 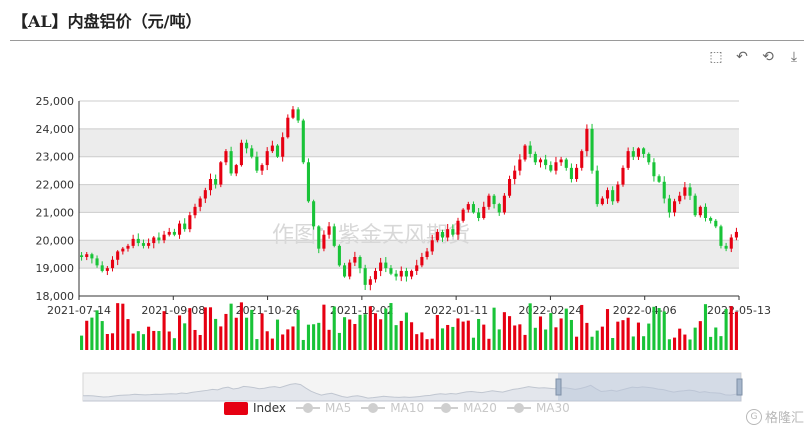 I want to click on datazoom-window, so click(x=649, y=387).